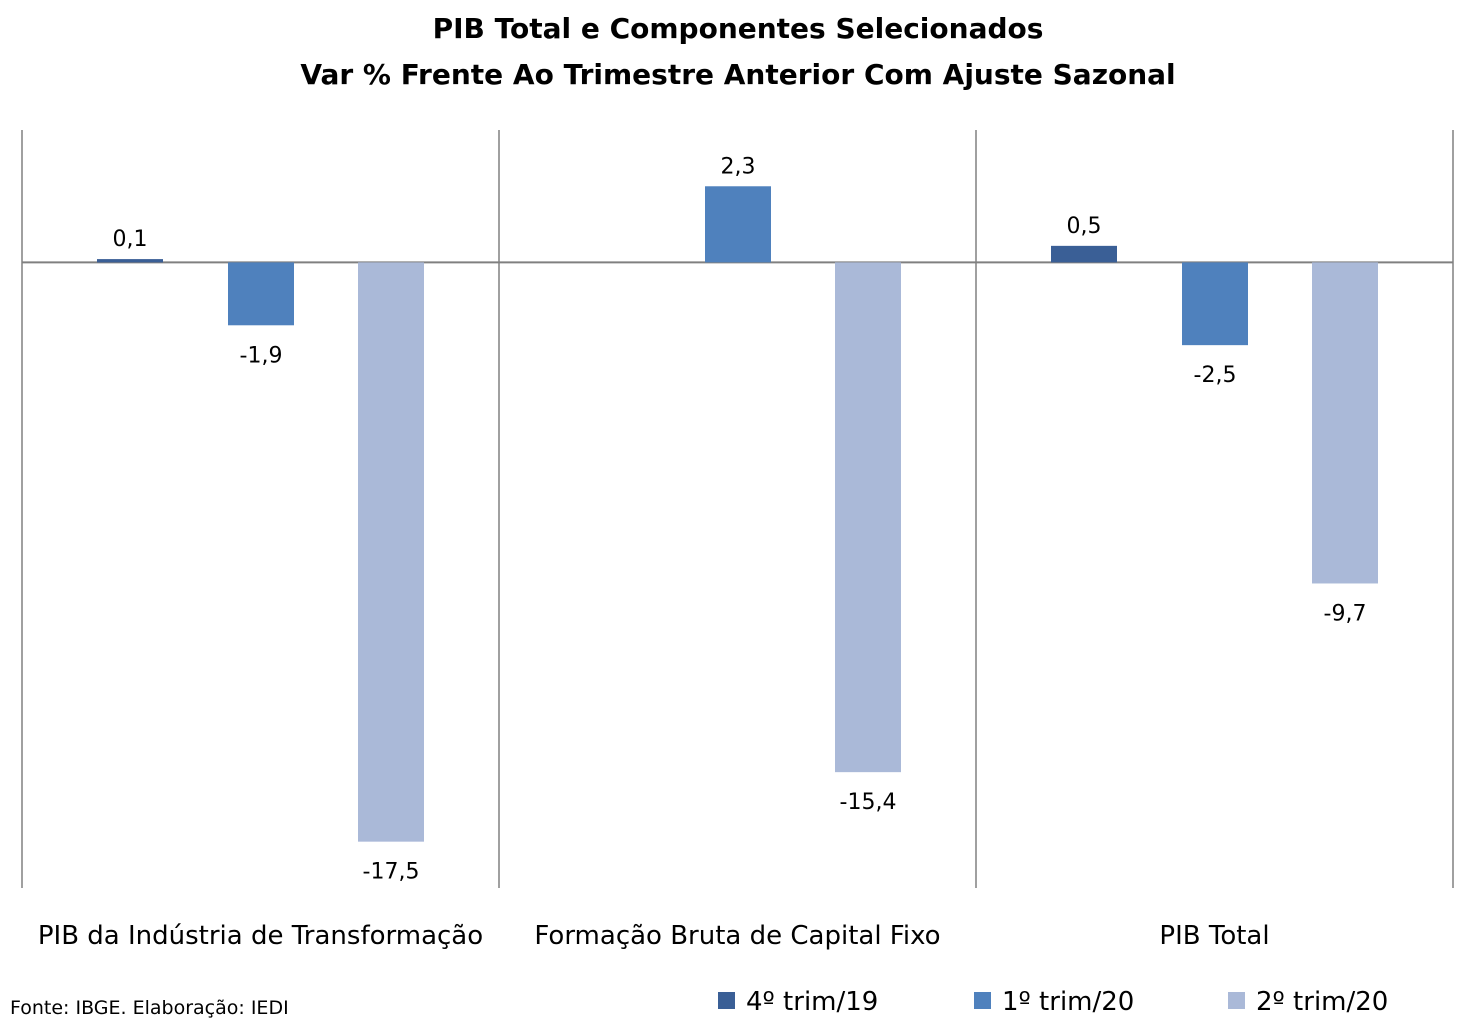 The width and height of the screenshot is (1475, 1025). What do you see at coordinates (1345, 423) in the screenshot?
I see `bar-series2-cat2` at bounding box center [1345, 423].